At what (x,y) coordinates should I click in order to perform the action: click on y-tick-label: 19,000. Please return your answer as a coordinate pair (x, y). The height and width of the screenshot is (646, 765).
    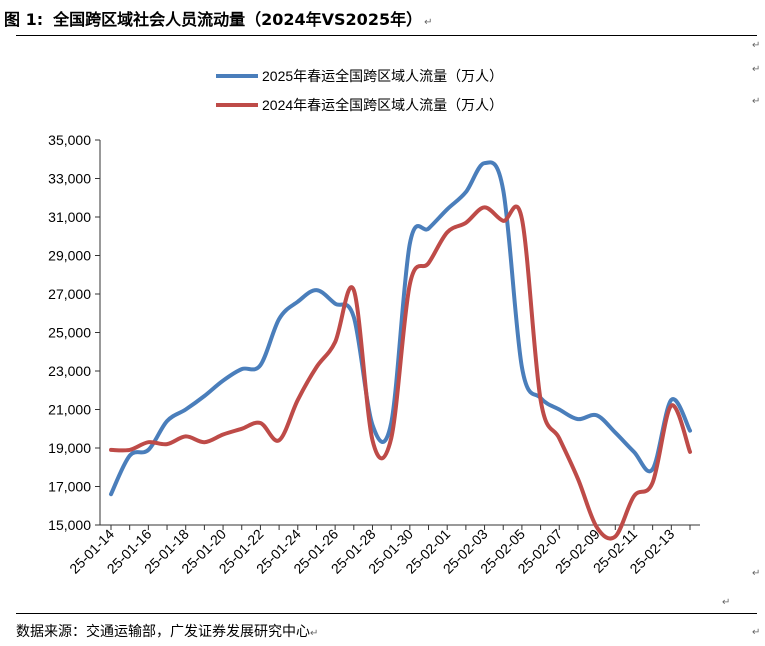
    Looking at the image, I should click on (69, 448).